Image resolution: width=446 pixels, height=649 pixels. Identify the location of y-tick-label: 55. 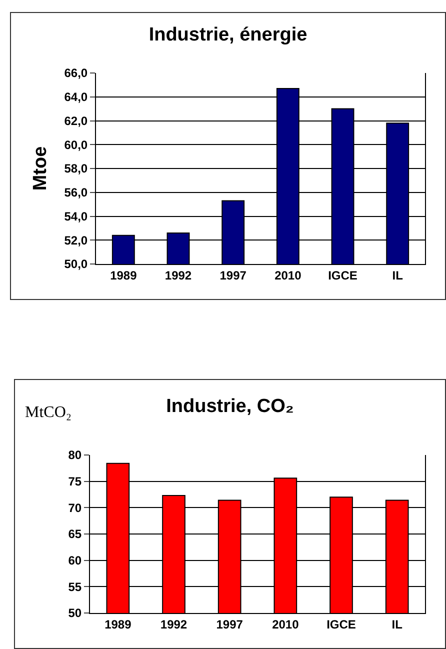
(75, 587).